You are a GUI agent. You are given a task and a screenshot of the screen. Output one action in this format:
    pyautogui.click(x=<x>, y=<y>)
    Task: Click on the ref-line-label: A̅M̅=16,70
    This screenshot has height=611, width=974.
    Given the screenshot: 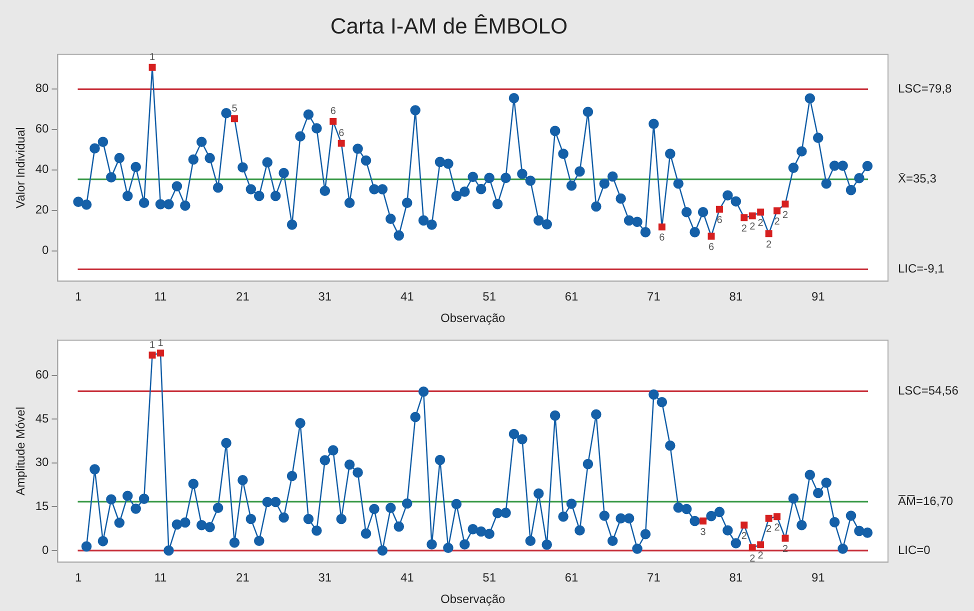 What is the action you would take?
    pyautogui.click(x=926, y=501)
    